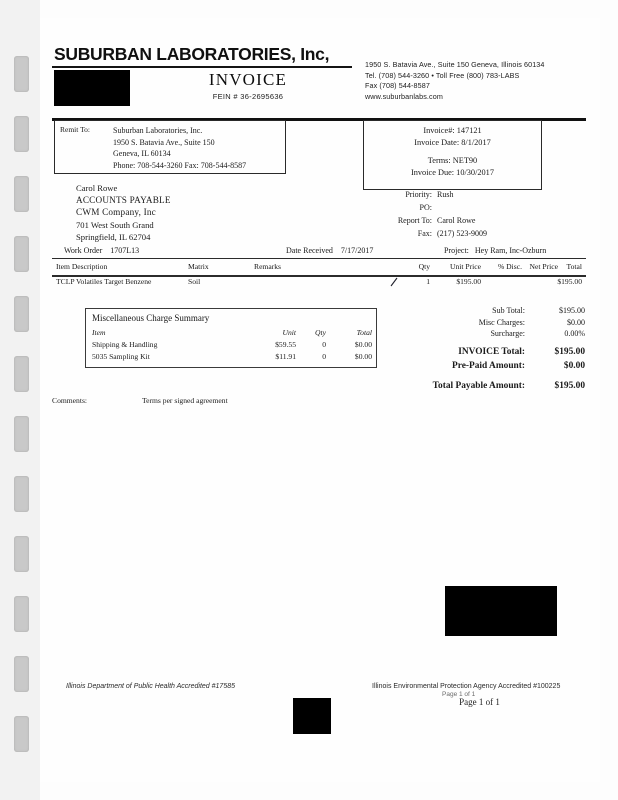 The image size is (618, 800). Describe the element at coordinates (319, 259) in the screenshot. I see `work-order-rule` at that location.